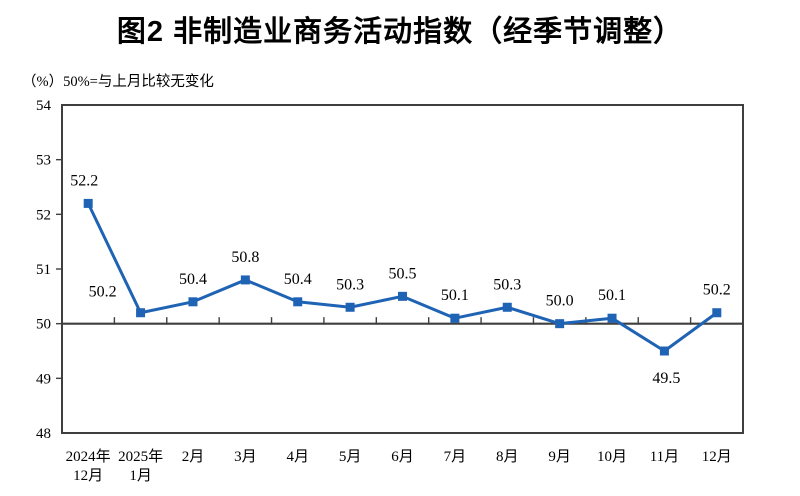 This screenshot has height=496, width=800. What do you see at coordinates (44, 106) in the screenshot?
I see `y-axis-tick-label: 54` at bounding box center [44, 106].